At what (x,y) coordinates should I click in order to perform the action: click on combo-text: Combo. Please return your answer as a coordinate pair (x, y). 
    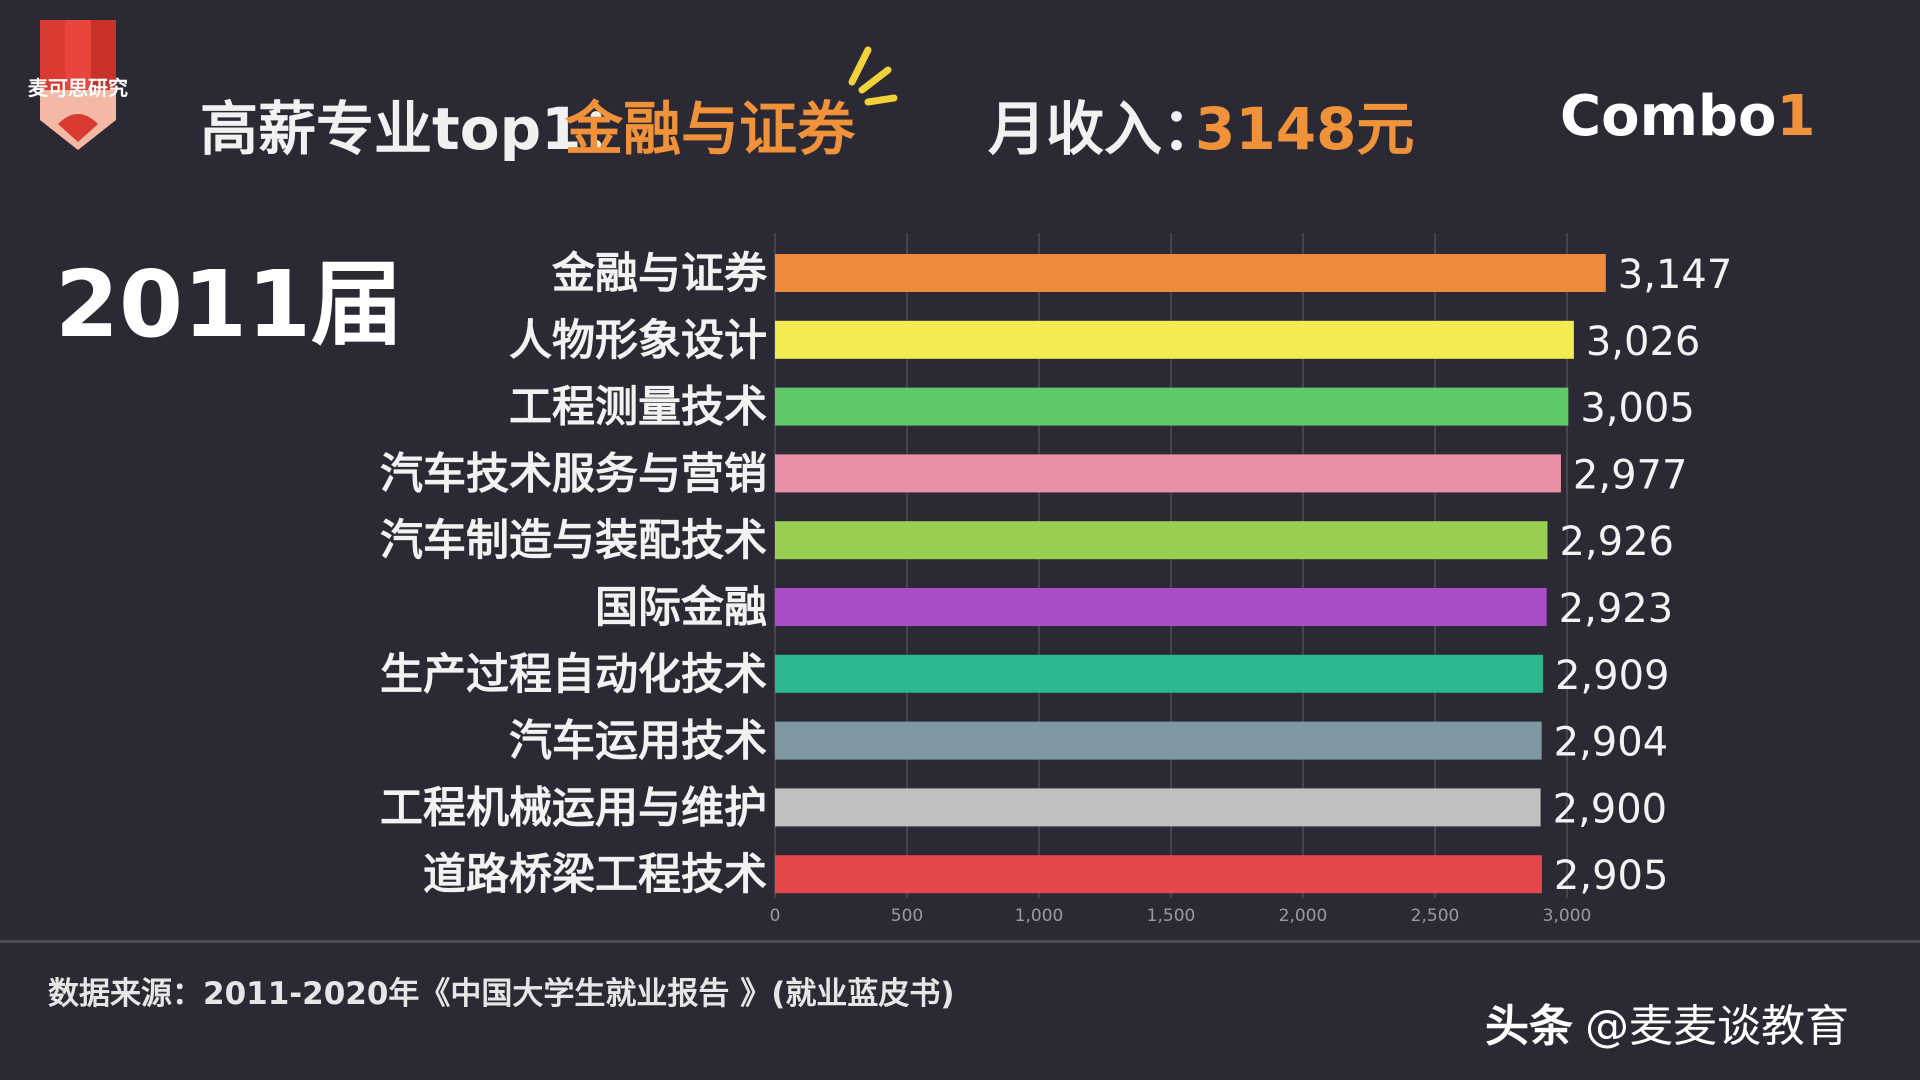
    Looking at the image, I should click on (1668, 116).